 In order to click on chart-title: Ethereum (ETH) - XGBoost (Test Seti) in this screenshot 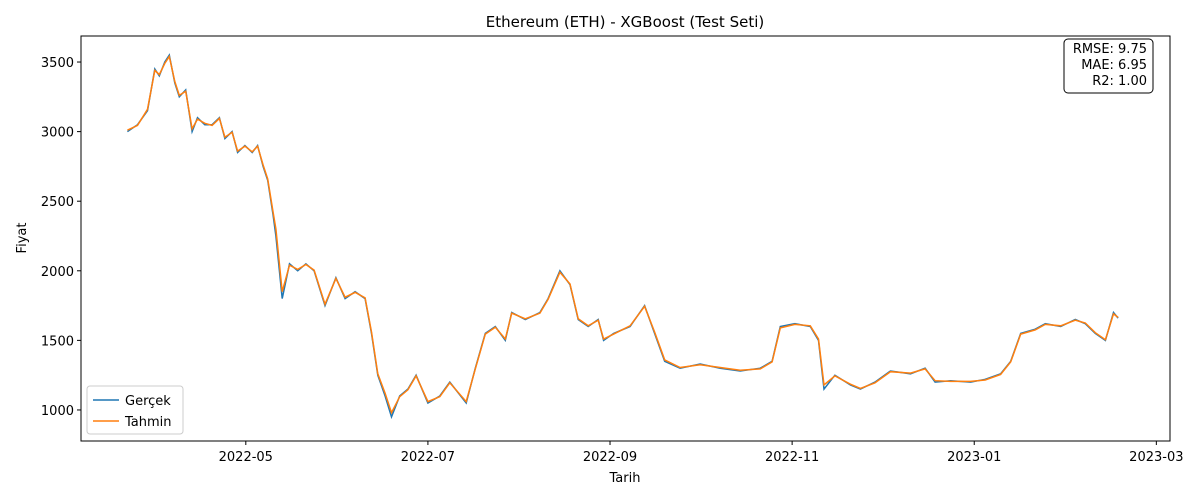, I will do `click(625, 22)`.